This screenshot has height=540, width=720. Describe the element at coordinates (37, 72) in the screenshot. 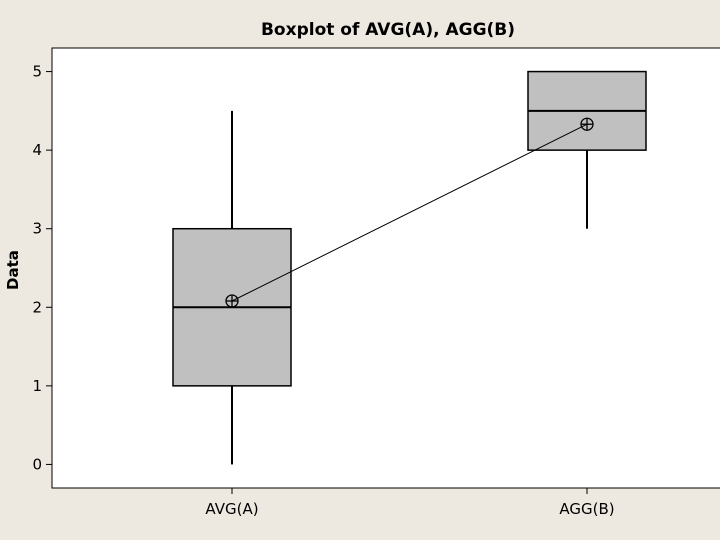

I see `y-tick-label: 5` at that location.